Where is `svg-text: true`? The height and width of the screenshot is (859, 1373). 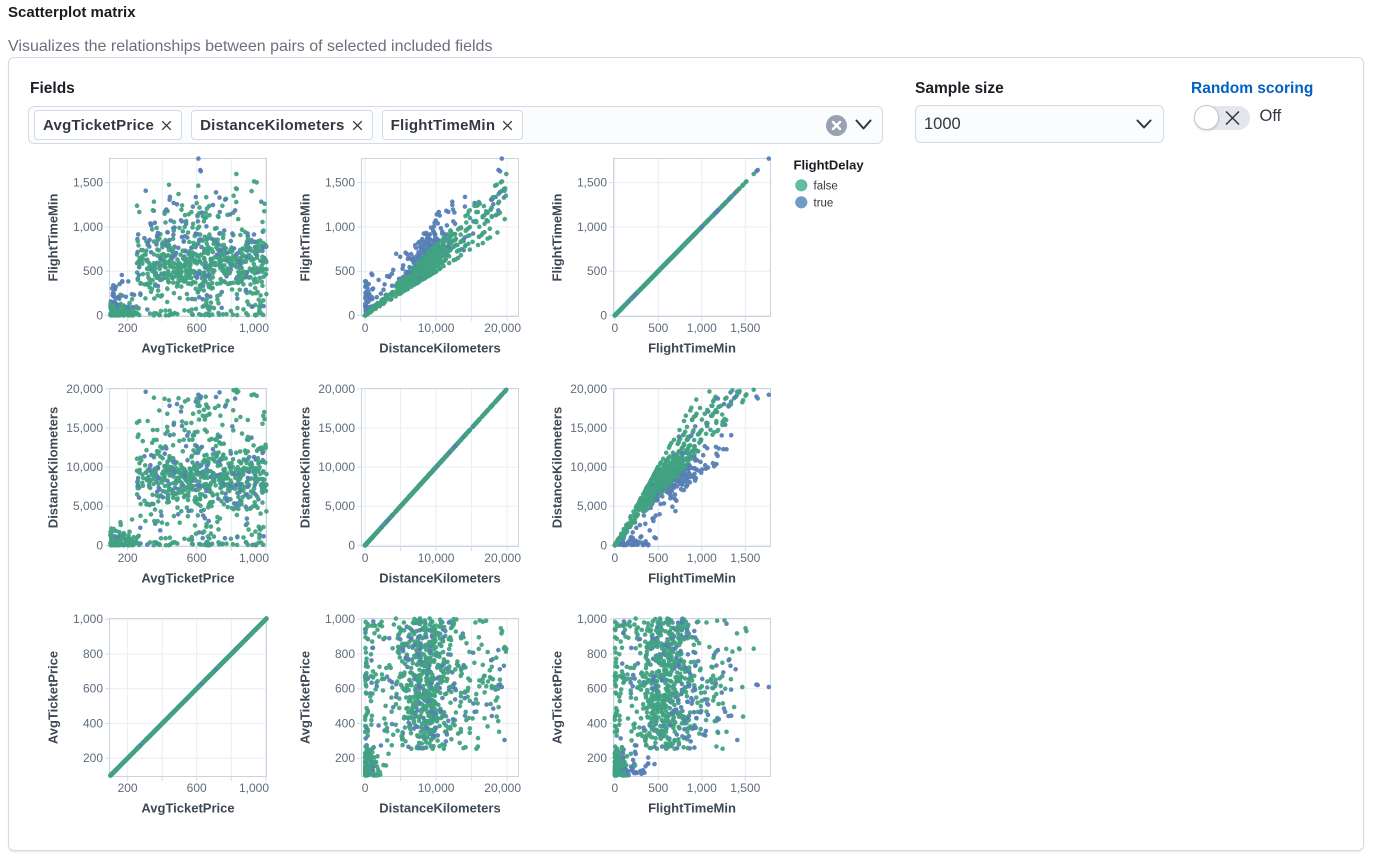 svg-text: true is located at coordinates (824, 203).